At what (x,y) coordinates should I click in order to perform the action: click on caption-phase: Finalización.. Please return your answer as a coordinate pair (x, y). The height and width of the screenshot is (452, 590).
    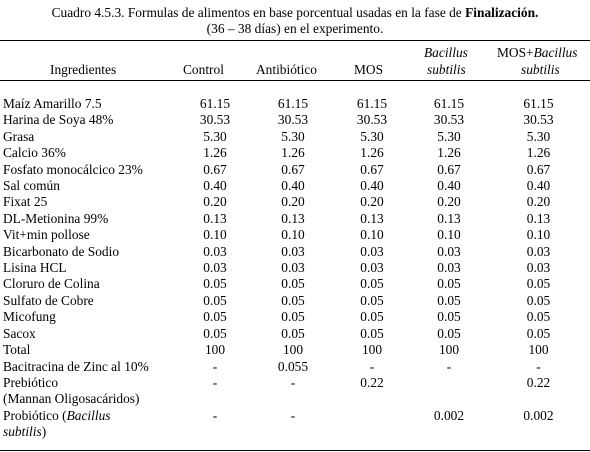
    Looking at the image, I should click on (502, 12).